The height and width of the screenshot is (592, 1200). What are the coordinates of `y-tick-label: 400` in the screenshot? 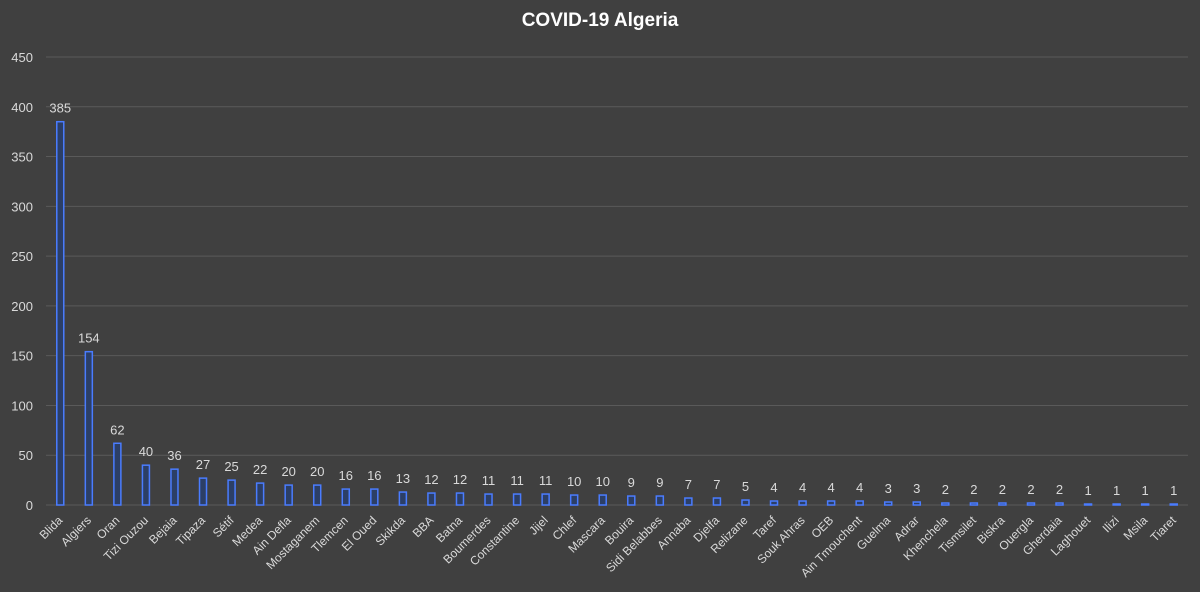 It's located at (22, 107).